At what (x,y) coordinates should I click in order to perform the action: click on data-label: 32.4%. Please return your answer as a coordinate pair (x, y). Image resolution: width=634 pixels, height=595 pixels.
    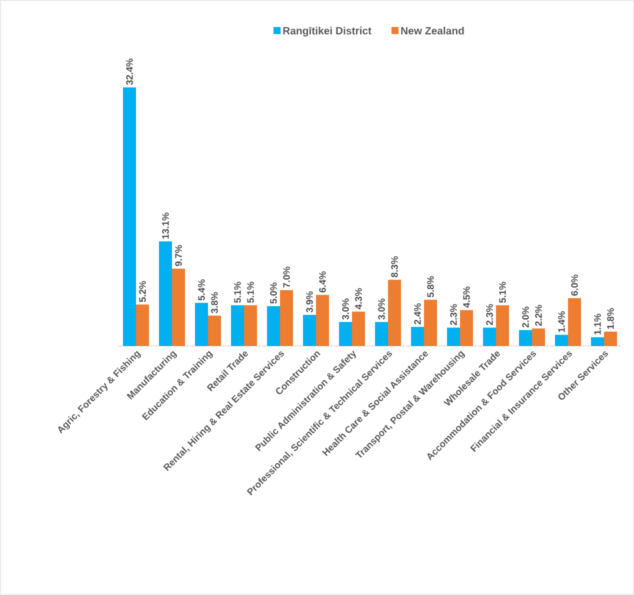
    Looking at the image, I should click on (129, 71).